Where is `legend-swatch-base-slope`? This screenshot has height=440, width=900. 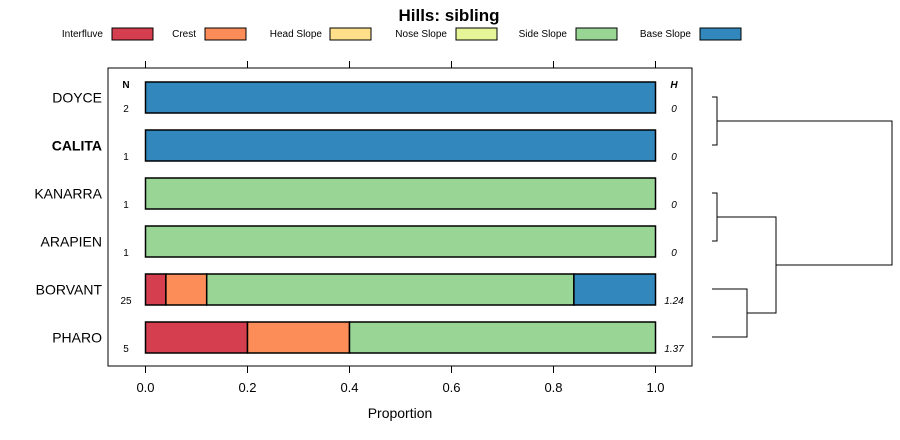 legend-swatch-base-slope is located at coordinates (720, 34).